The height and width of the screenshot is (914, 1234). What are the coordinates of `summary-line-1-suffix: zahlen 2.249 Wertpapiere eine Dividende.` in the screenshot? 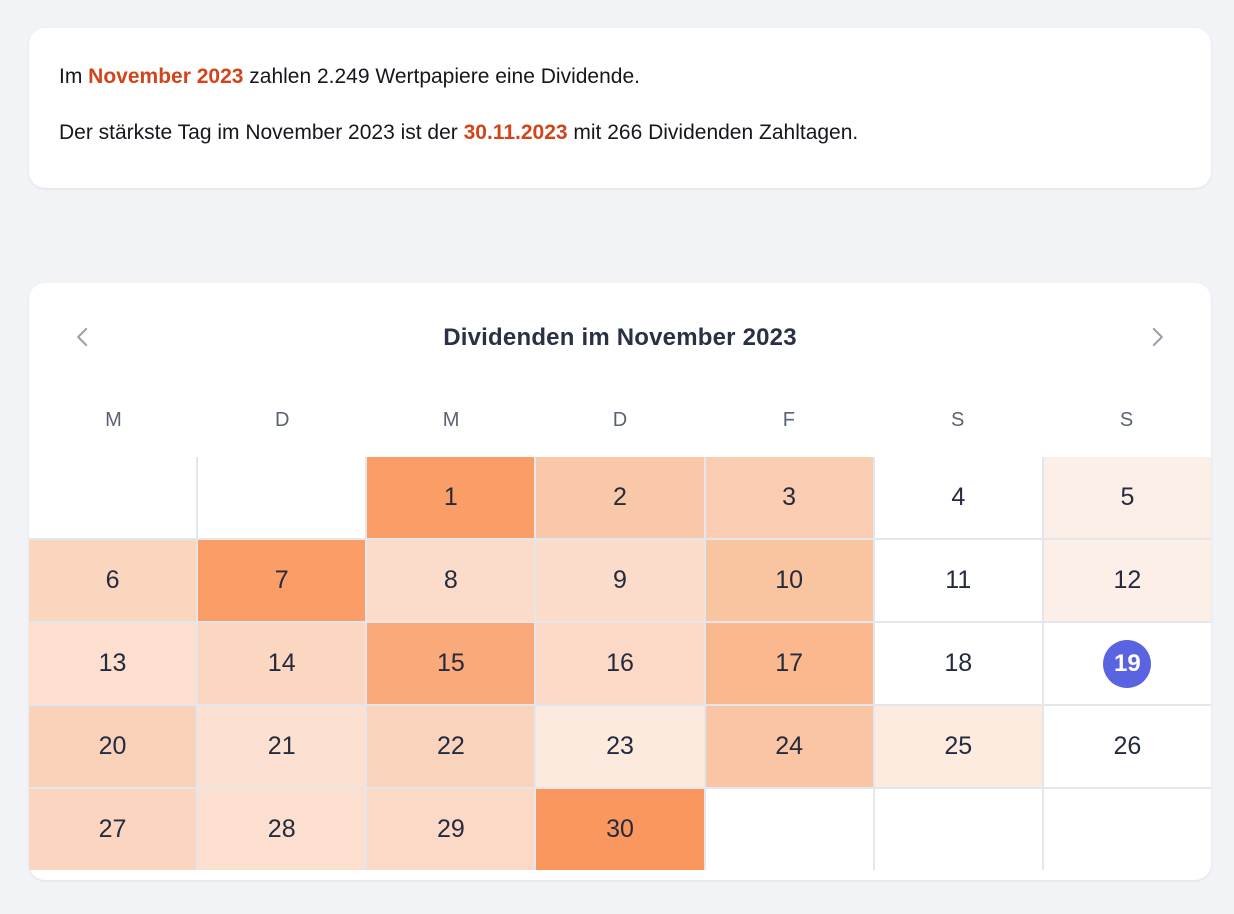 It's located at (441, 76).